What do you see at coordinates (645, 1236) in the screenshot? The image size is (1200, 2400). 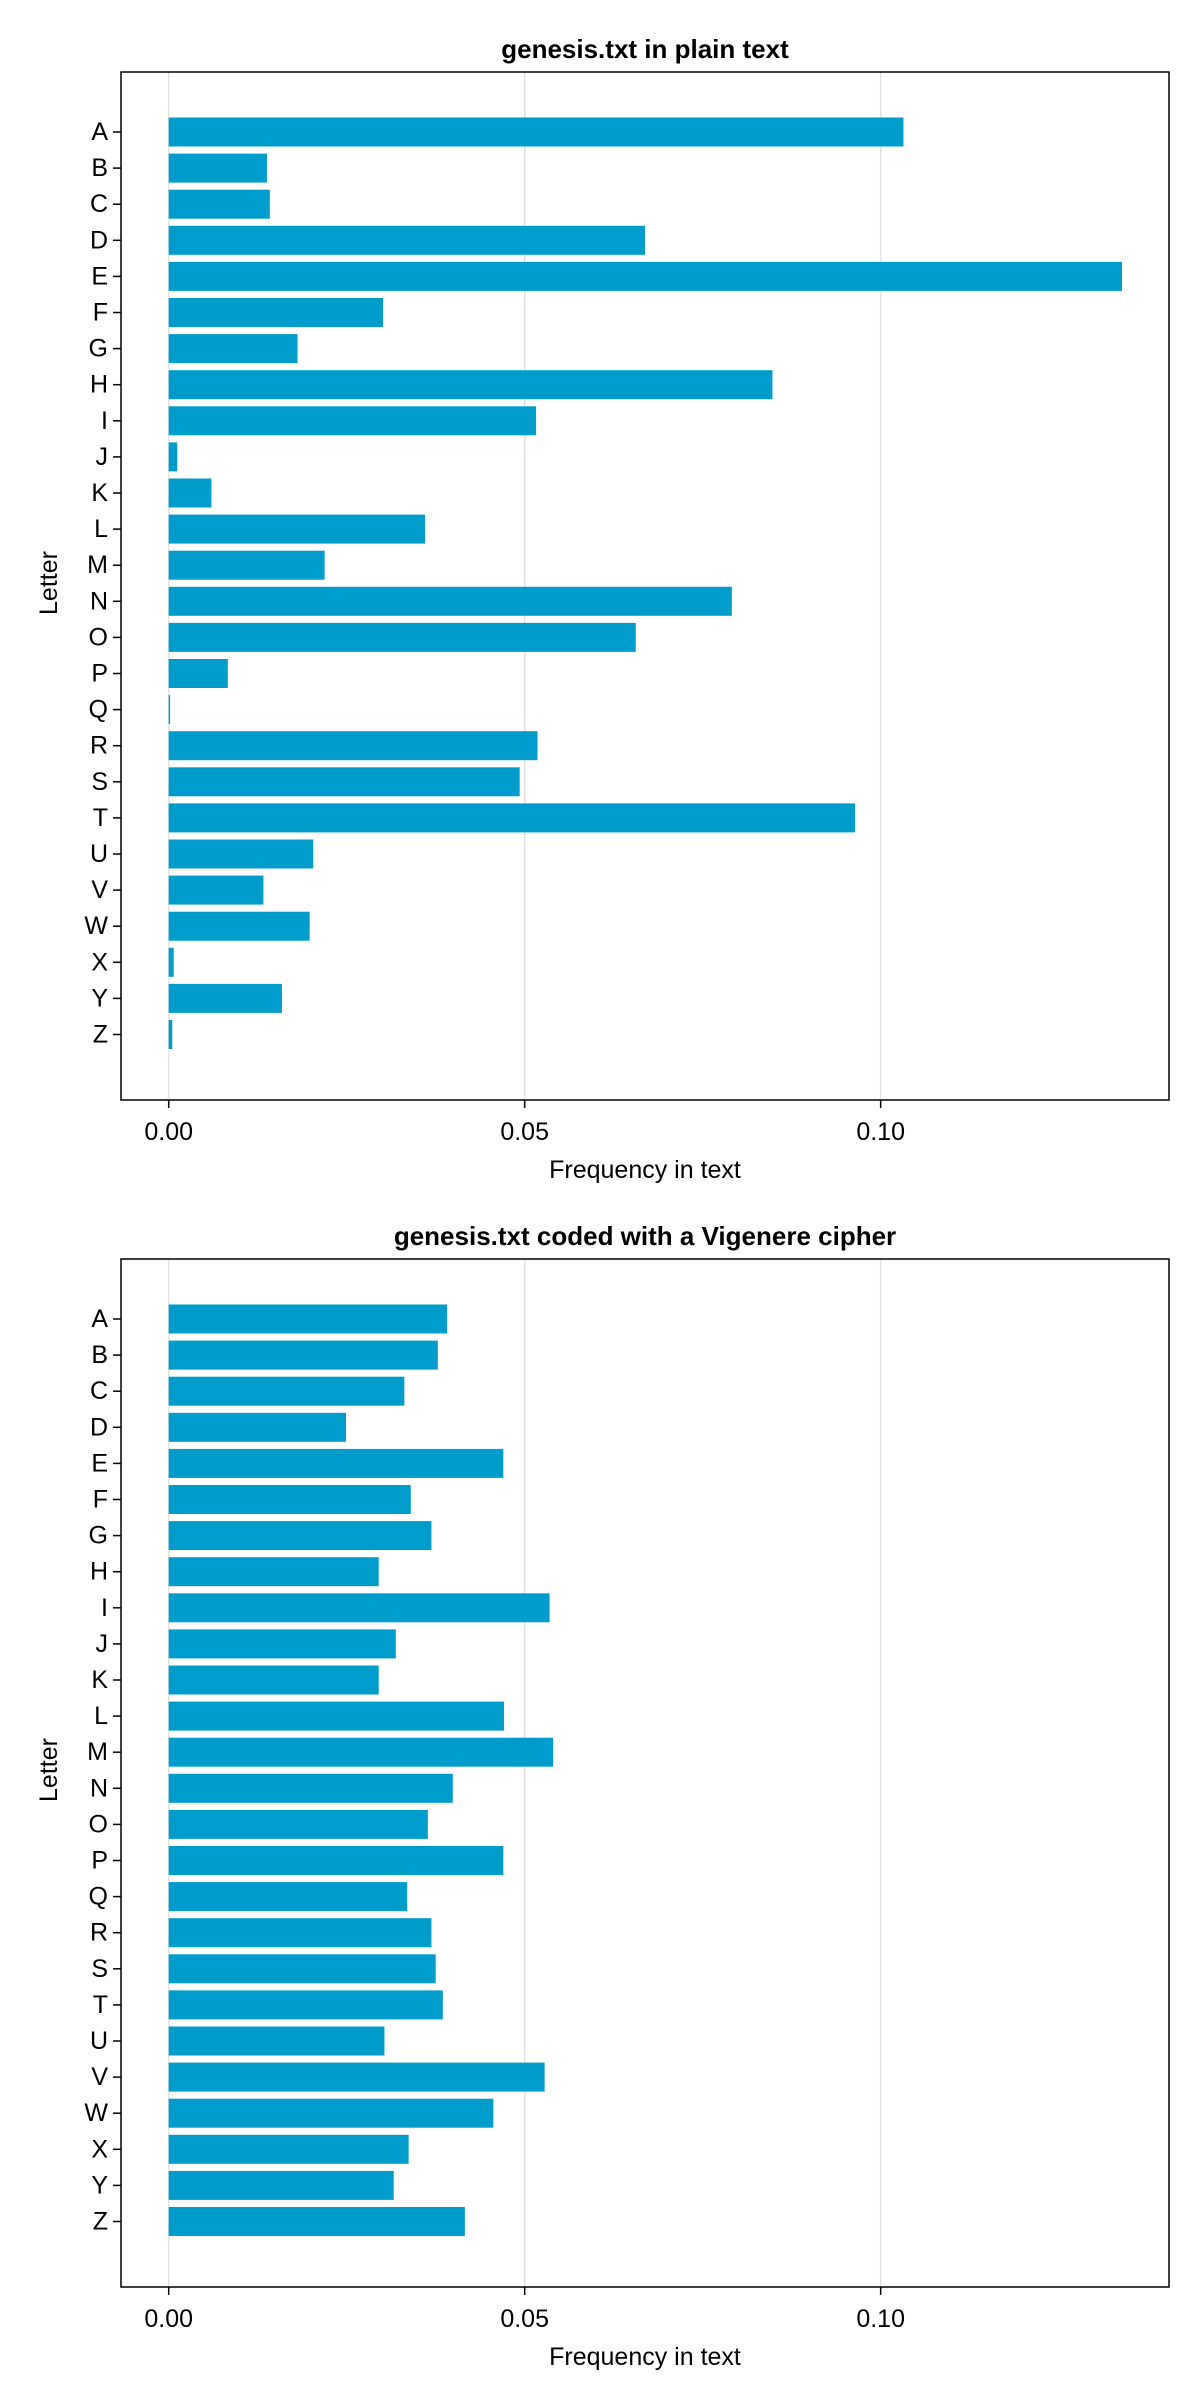 I see `chart-title: genesis.txt coded with a Vigenere cipher` at bounding box center [645, 1236].